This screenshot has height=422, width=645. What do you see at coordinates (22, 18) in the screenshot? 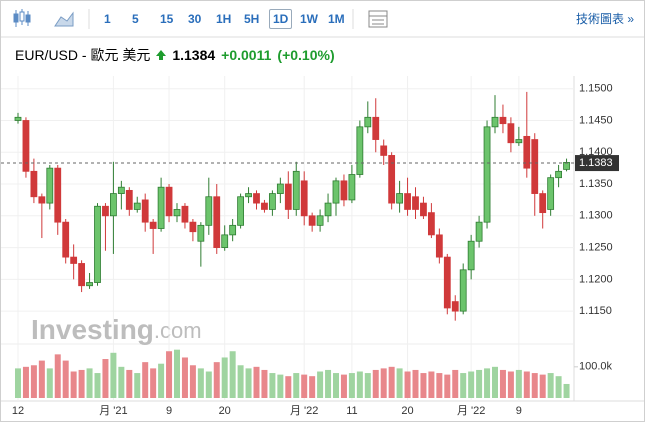
I see `candle-icon` at bounding box center [22, 18].